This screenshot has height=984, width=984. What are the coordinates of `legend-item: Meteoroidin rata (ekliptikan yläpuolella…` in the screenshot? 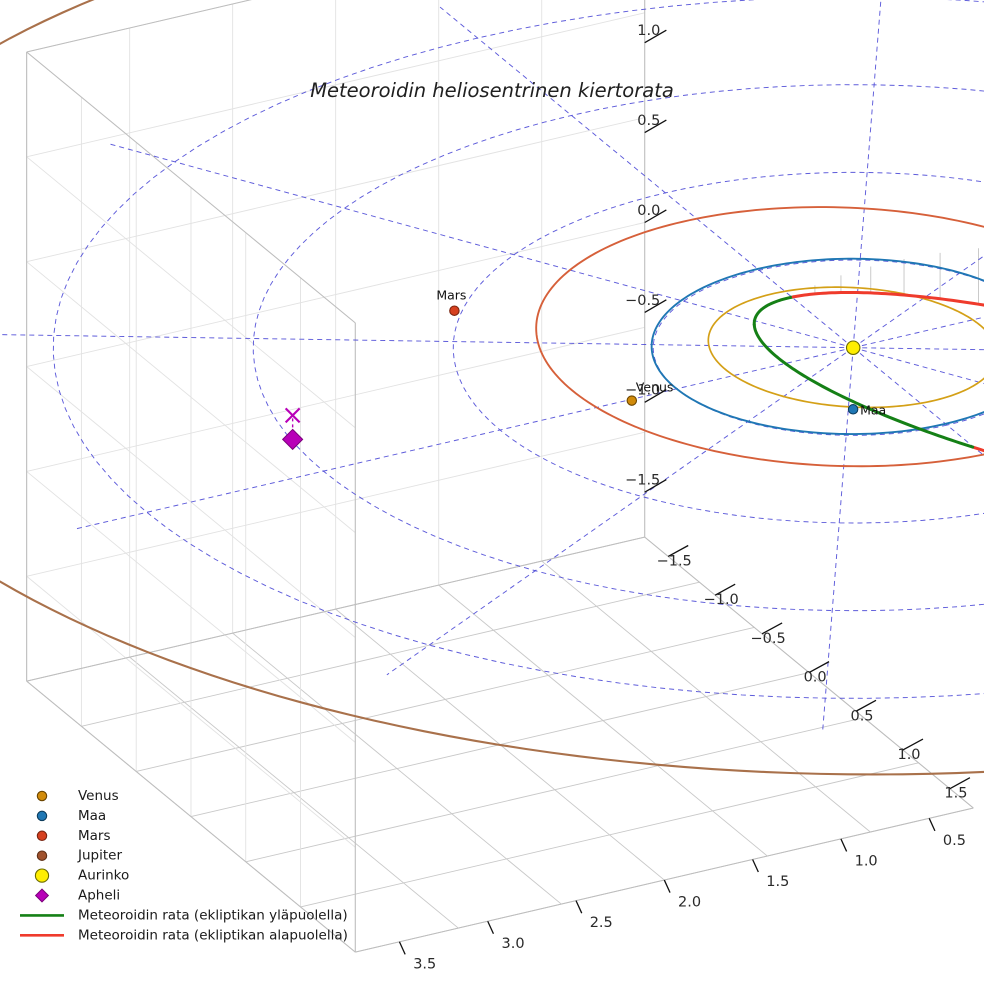 It's located at (184, 915).